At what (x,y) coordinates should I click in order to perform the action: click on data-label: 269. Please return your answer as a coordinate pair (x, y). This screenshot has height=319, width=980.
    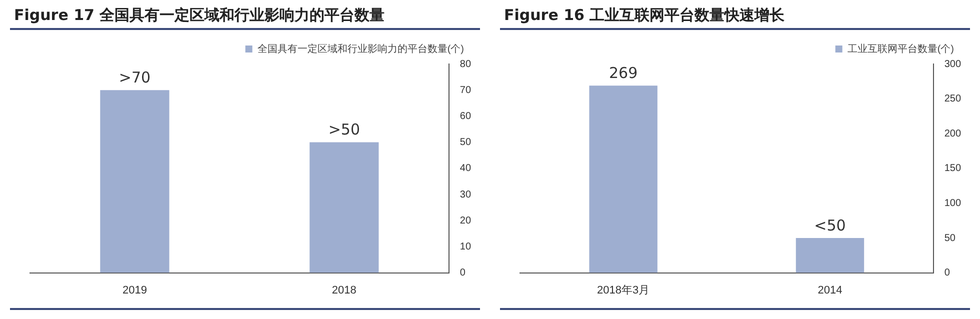
    Looking at the image, I should click on (623, 73).